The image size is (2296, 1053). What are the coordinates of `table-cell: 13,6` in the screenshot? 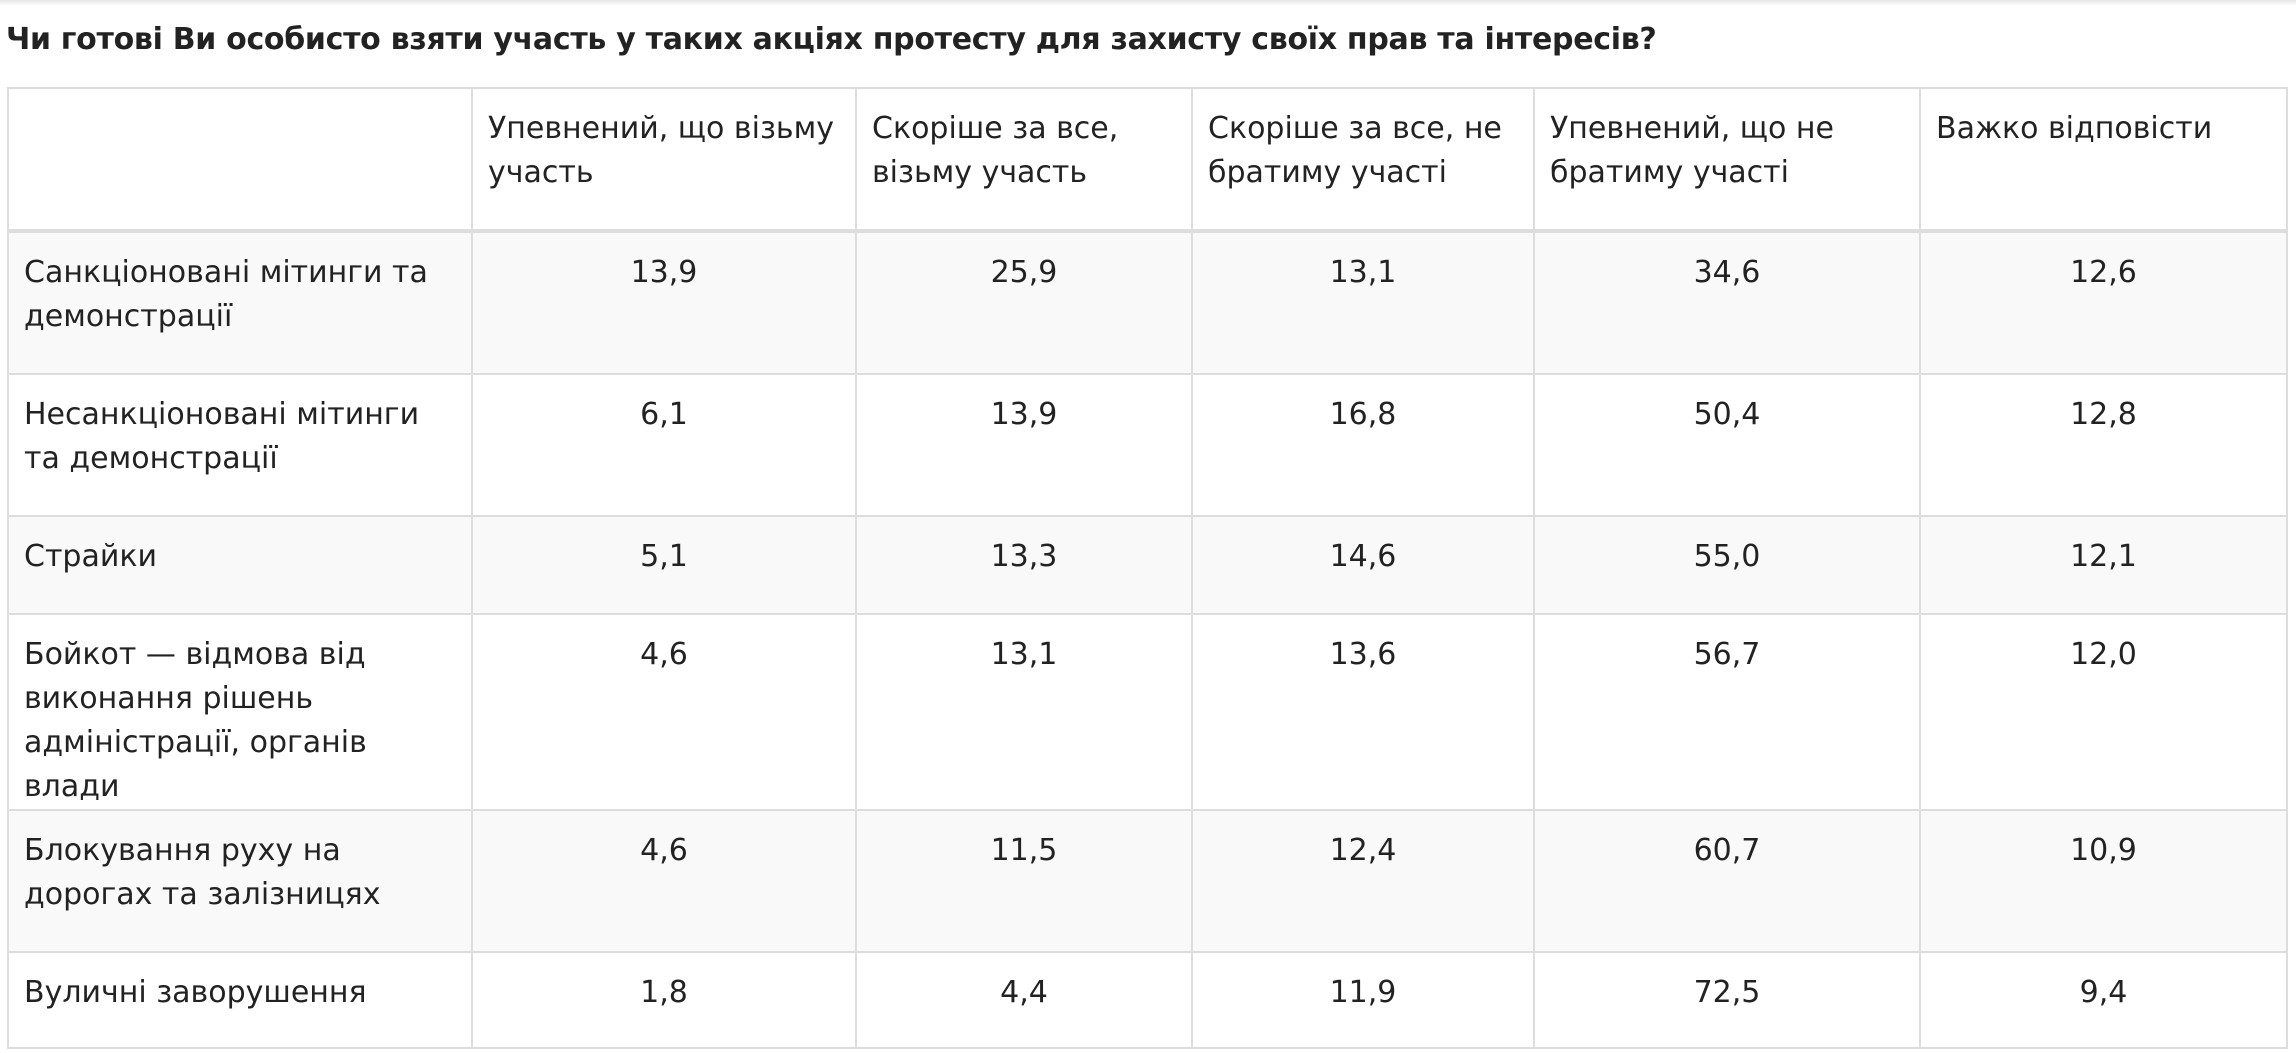 It's located at (1363, 712).